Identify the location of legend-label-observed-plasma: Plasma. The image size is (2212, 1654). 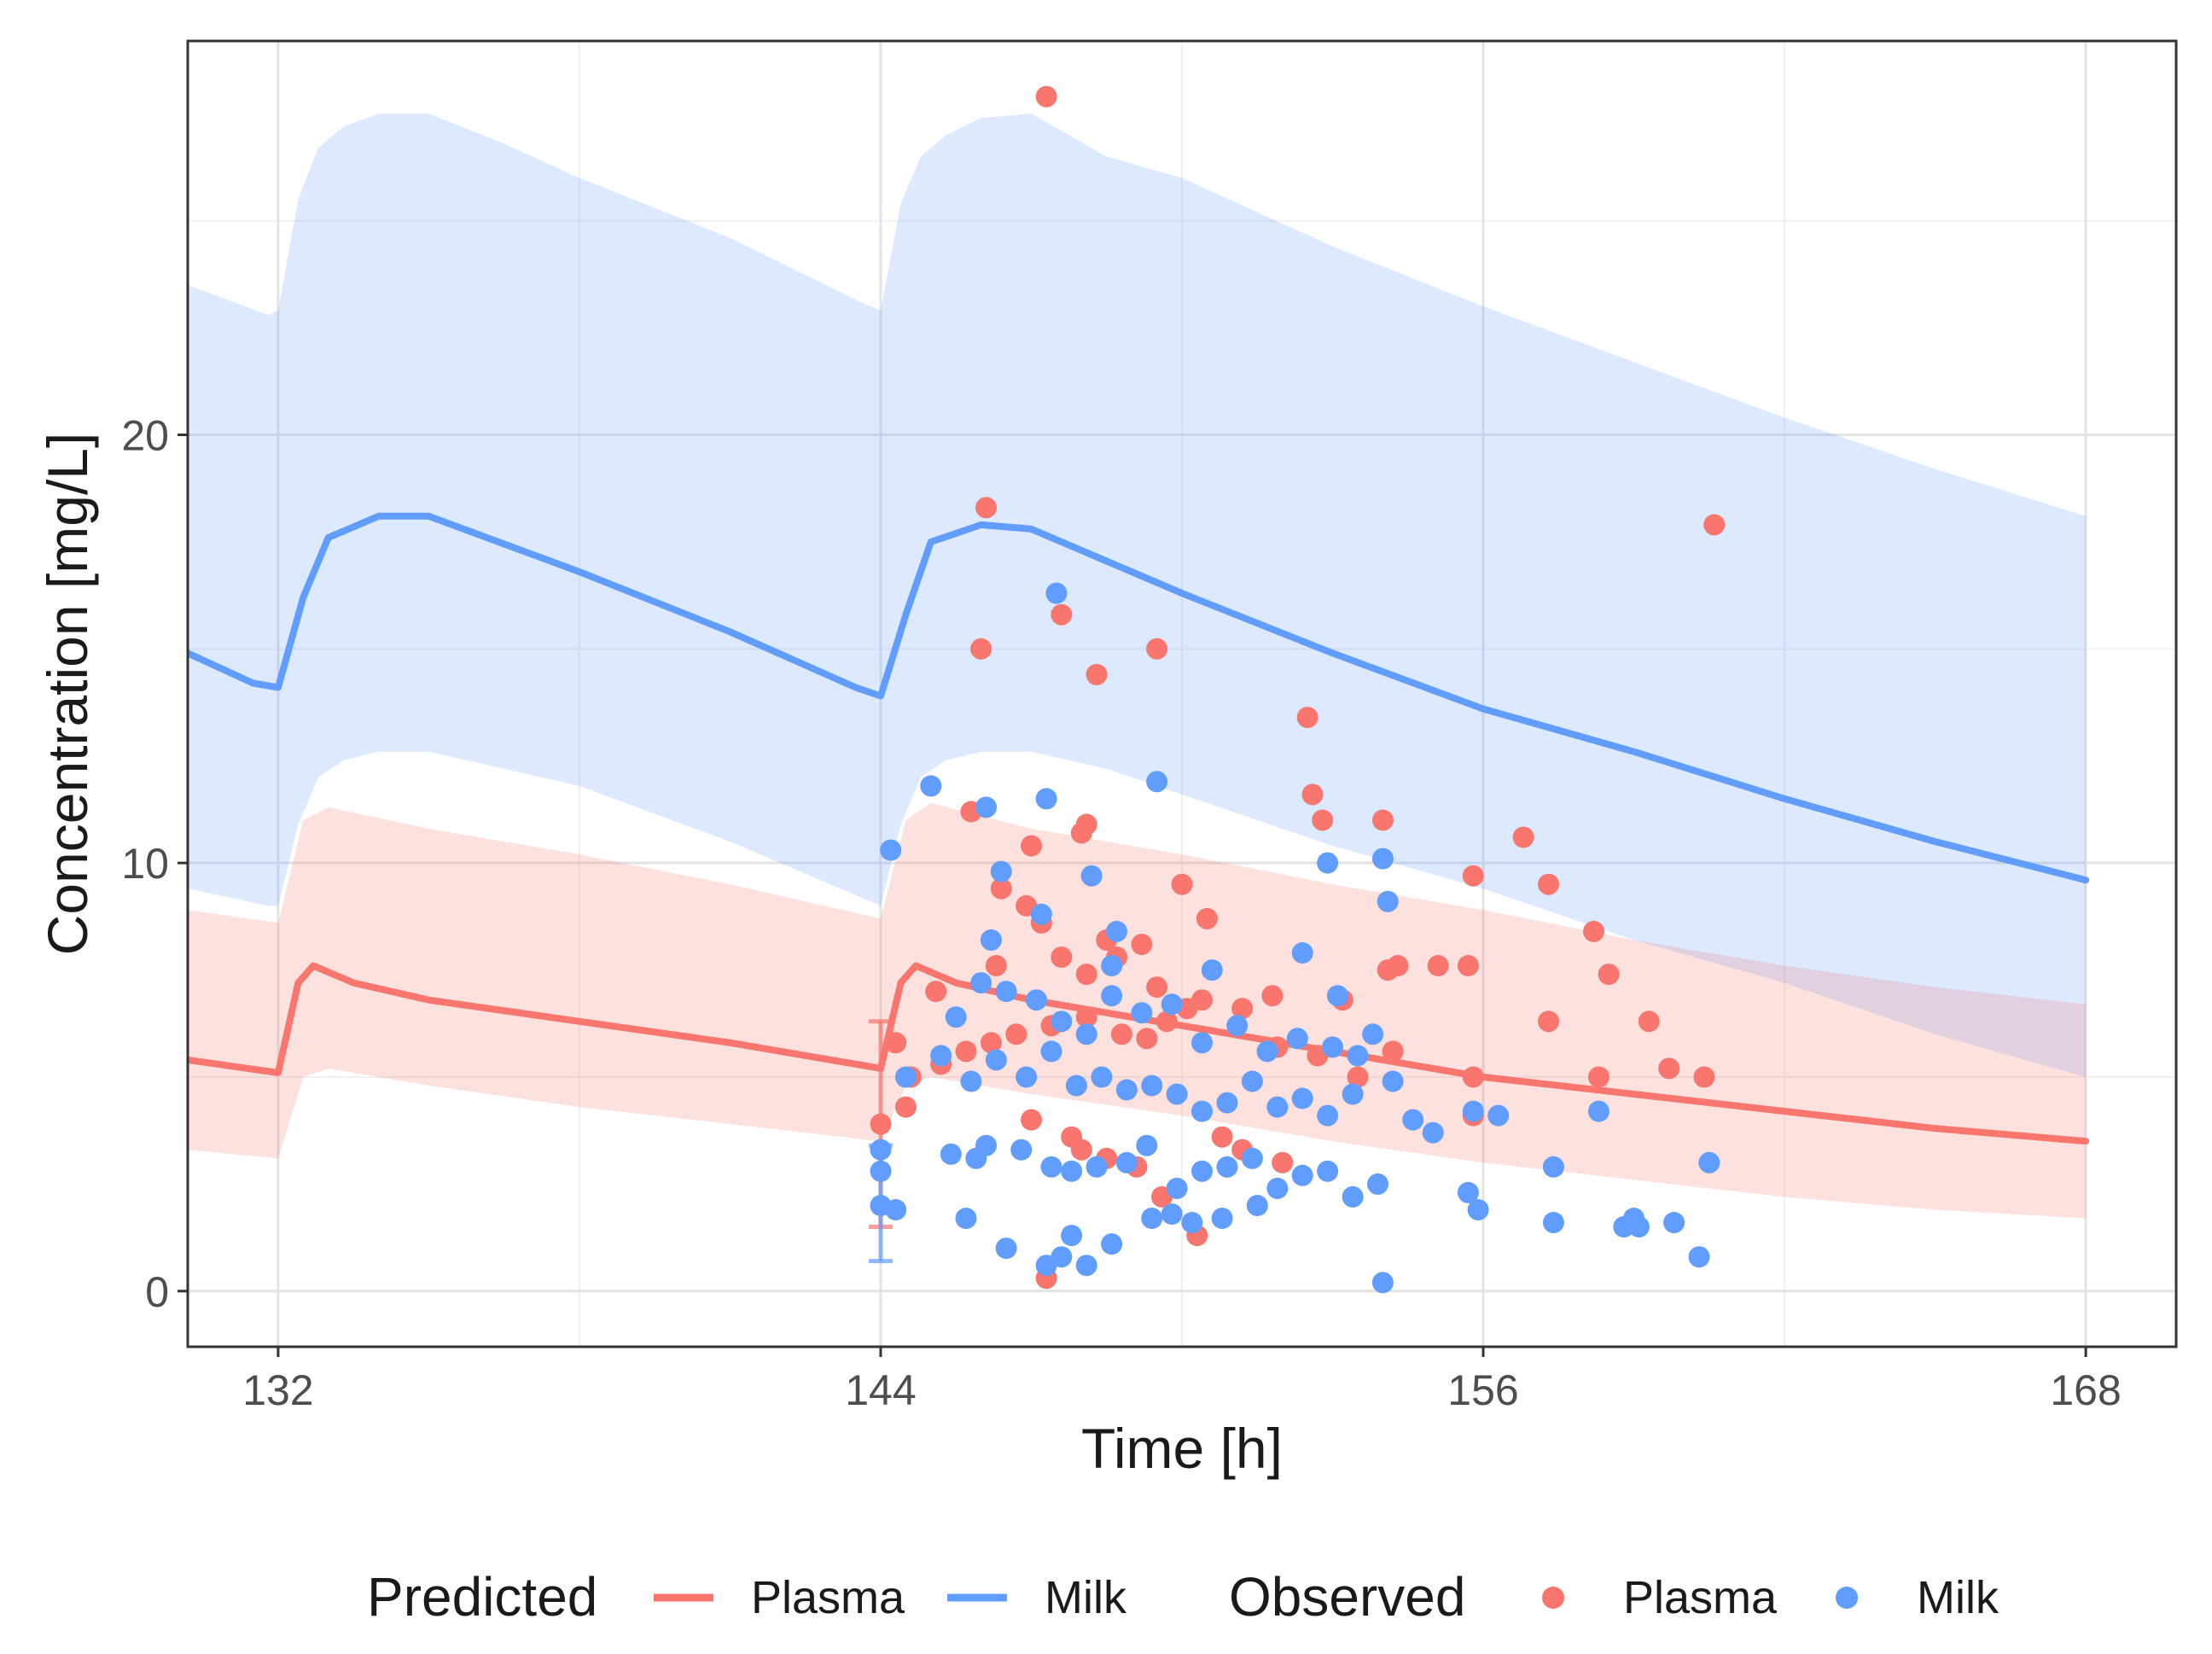
(1700, 1598).